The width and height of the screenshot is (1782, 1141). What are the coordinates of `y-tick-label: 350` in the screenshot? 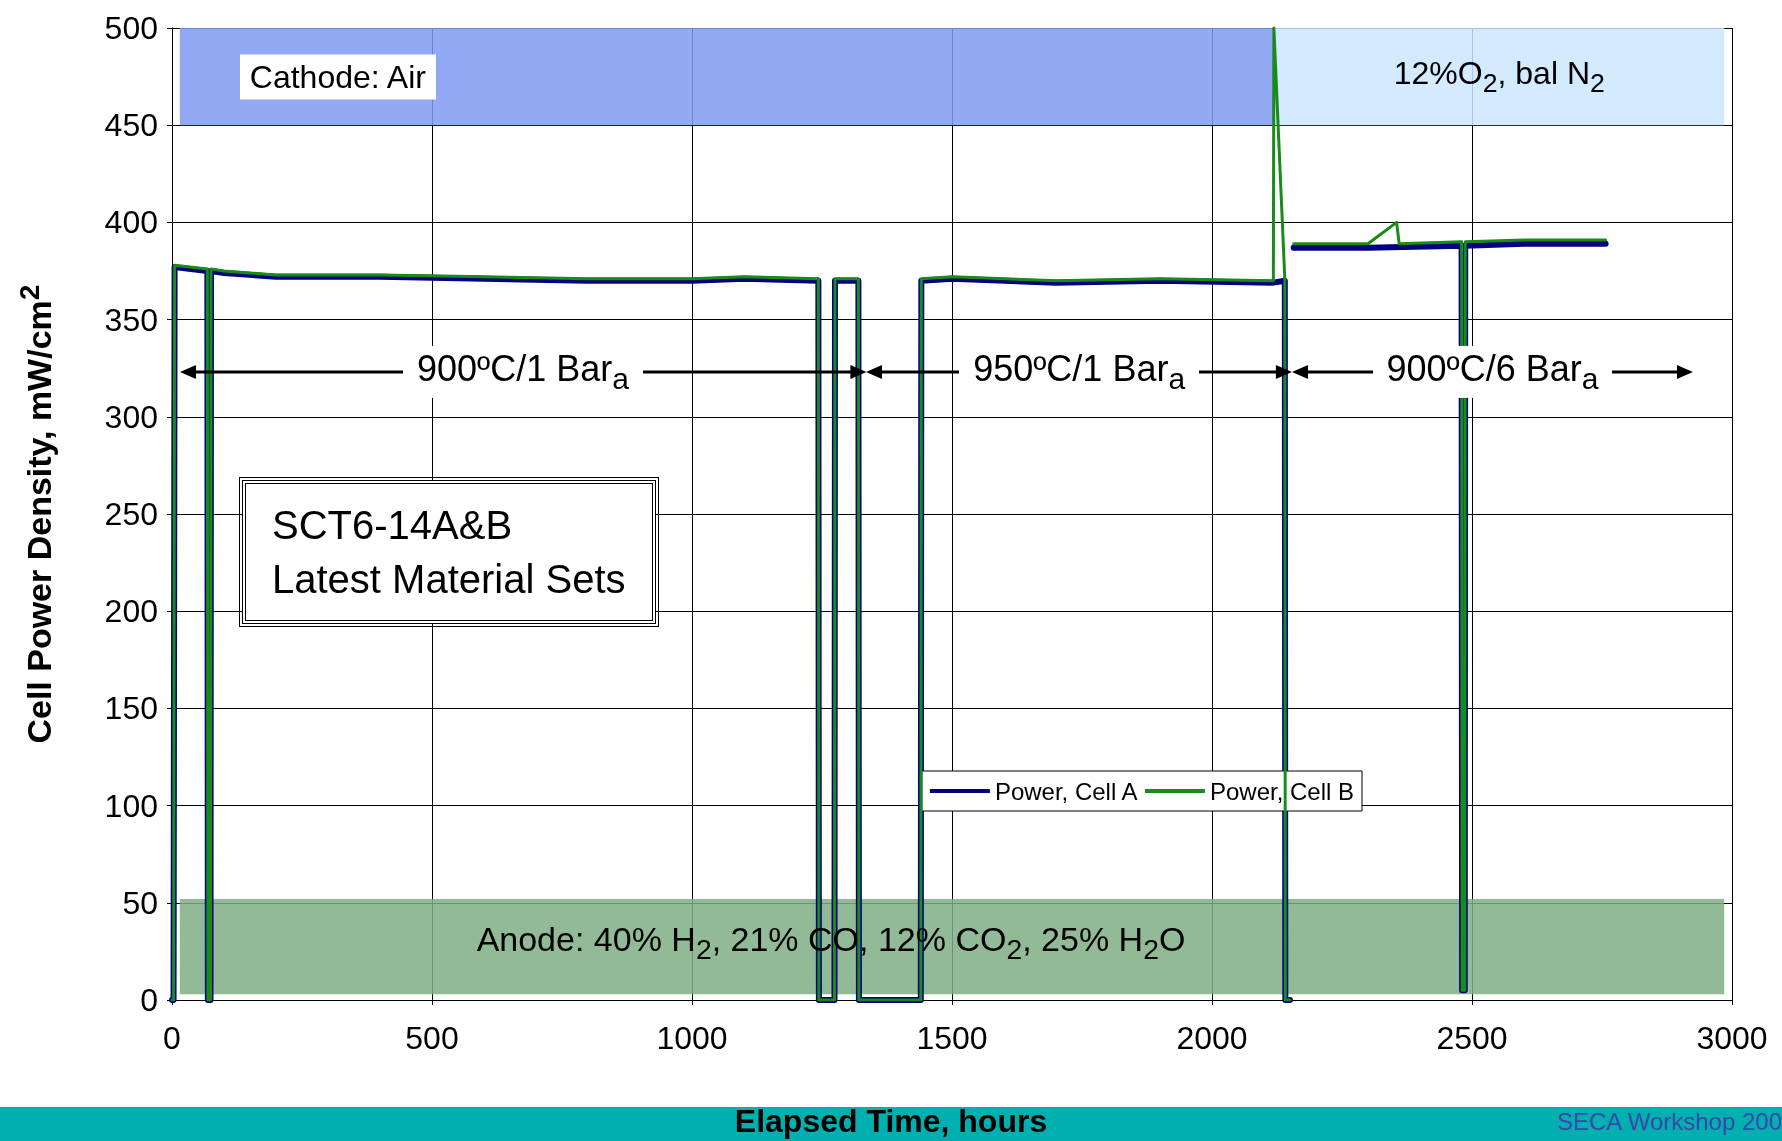 It's located at (131, 319).